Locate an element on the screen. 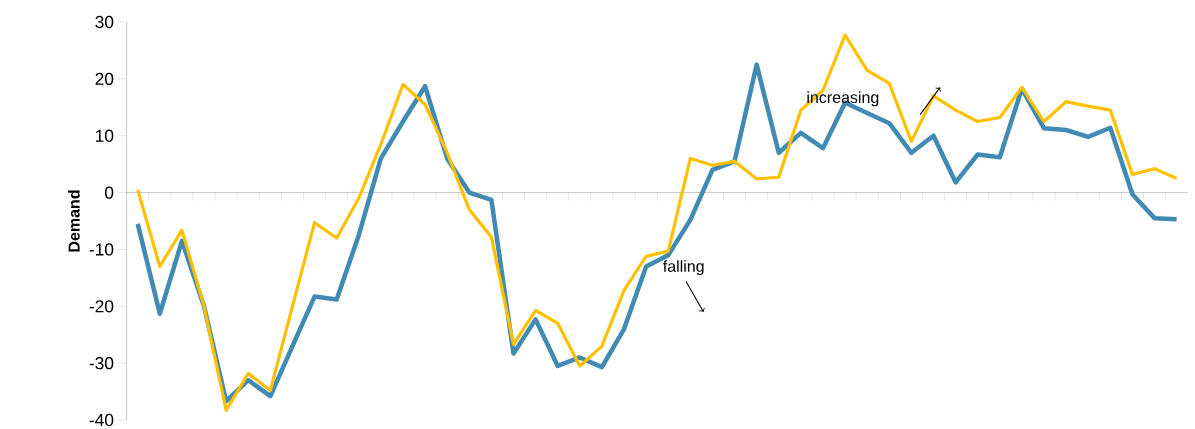 This screenshot has height=429, width=1195. annotation: falling is located at coordinates (683, 268).